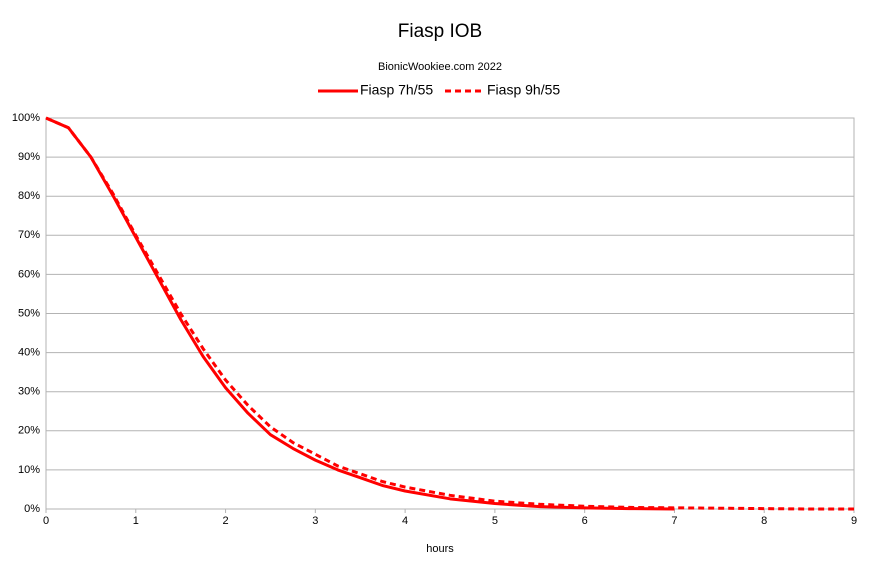 This screenshot has height=567, width=881. What do you see at coordinates (26, 118) in the screenshot?
I see `y-tick-label: 100%` at bounding box center [26, 118].